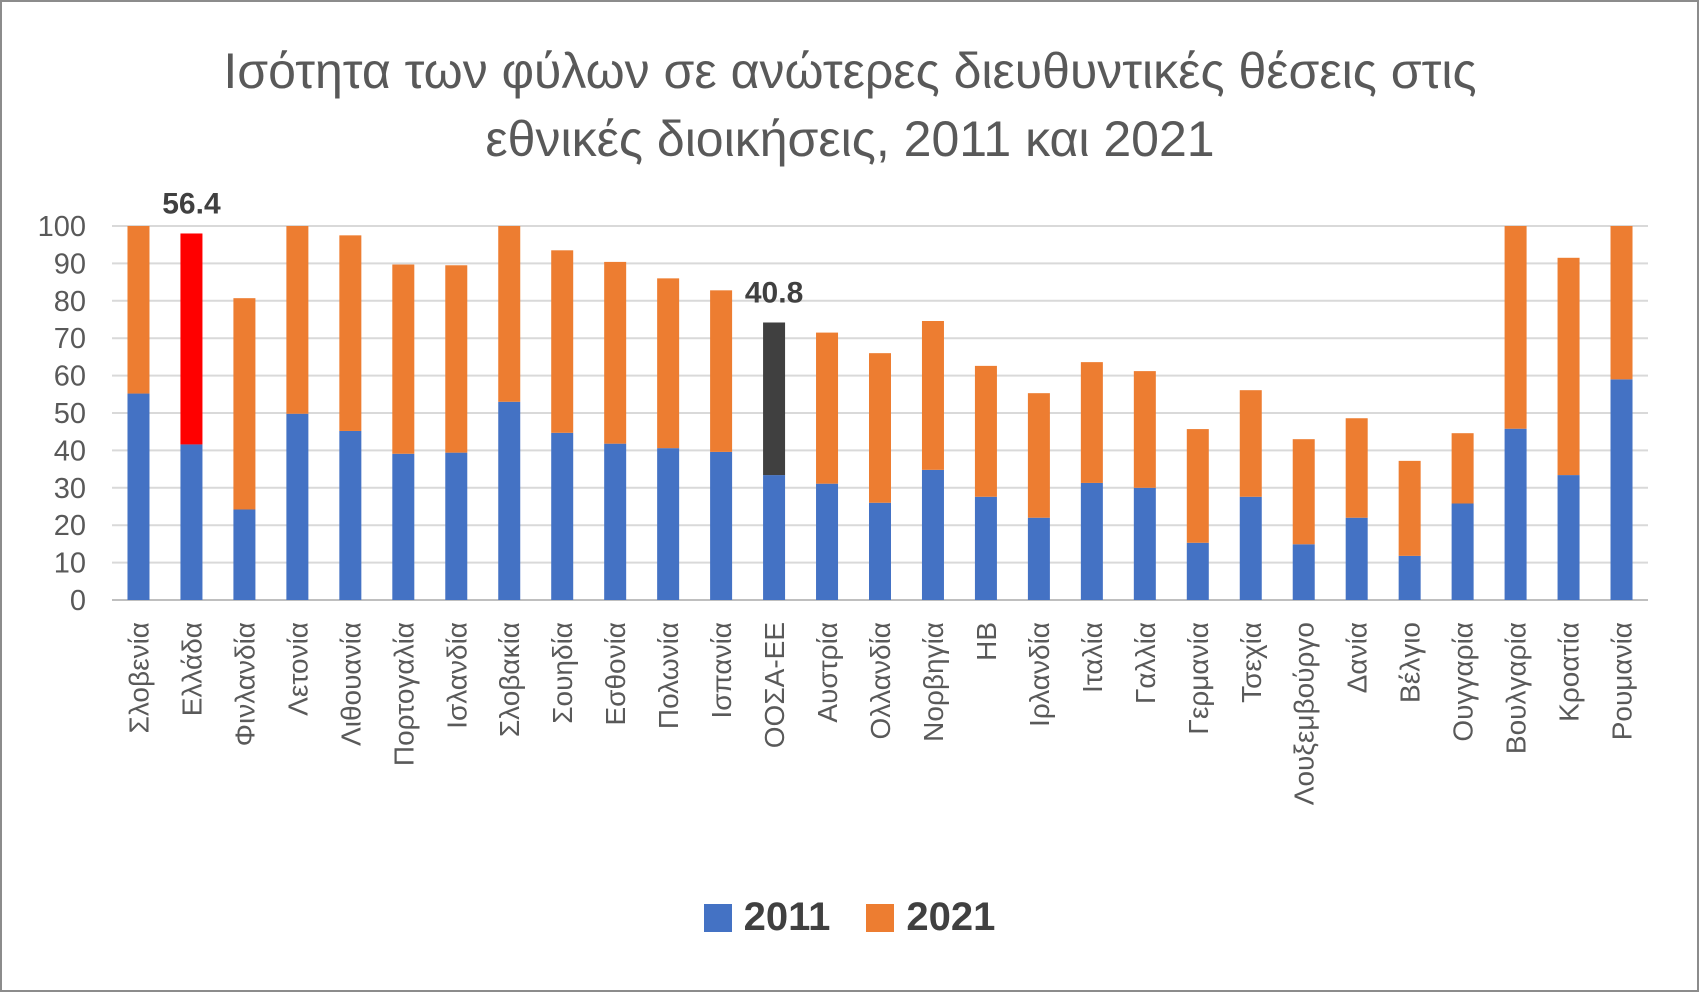 The width and height of the screenshot is (1699, 992). I want to click on x-tick-label: Σλοβενία, so click(138, 677).